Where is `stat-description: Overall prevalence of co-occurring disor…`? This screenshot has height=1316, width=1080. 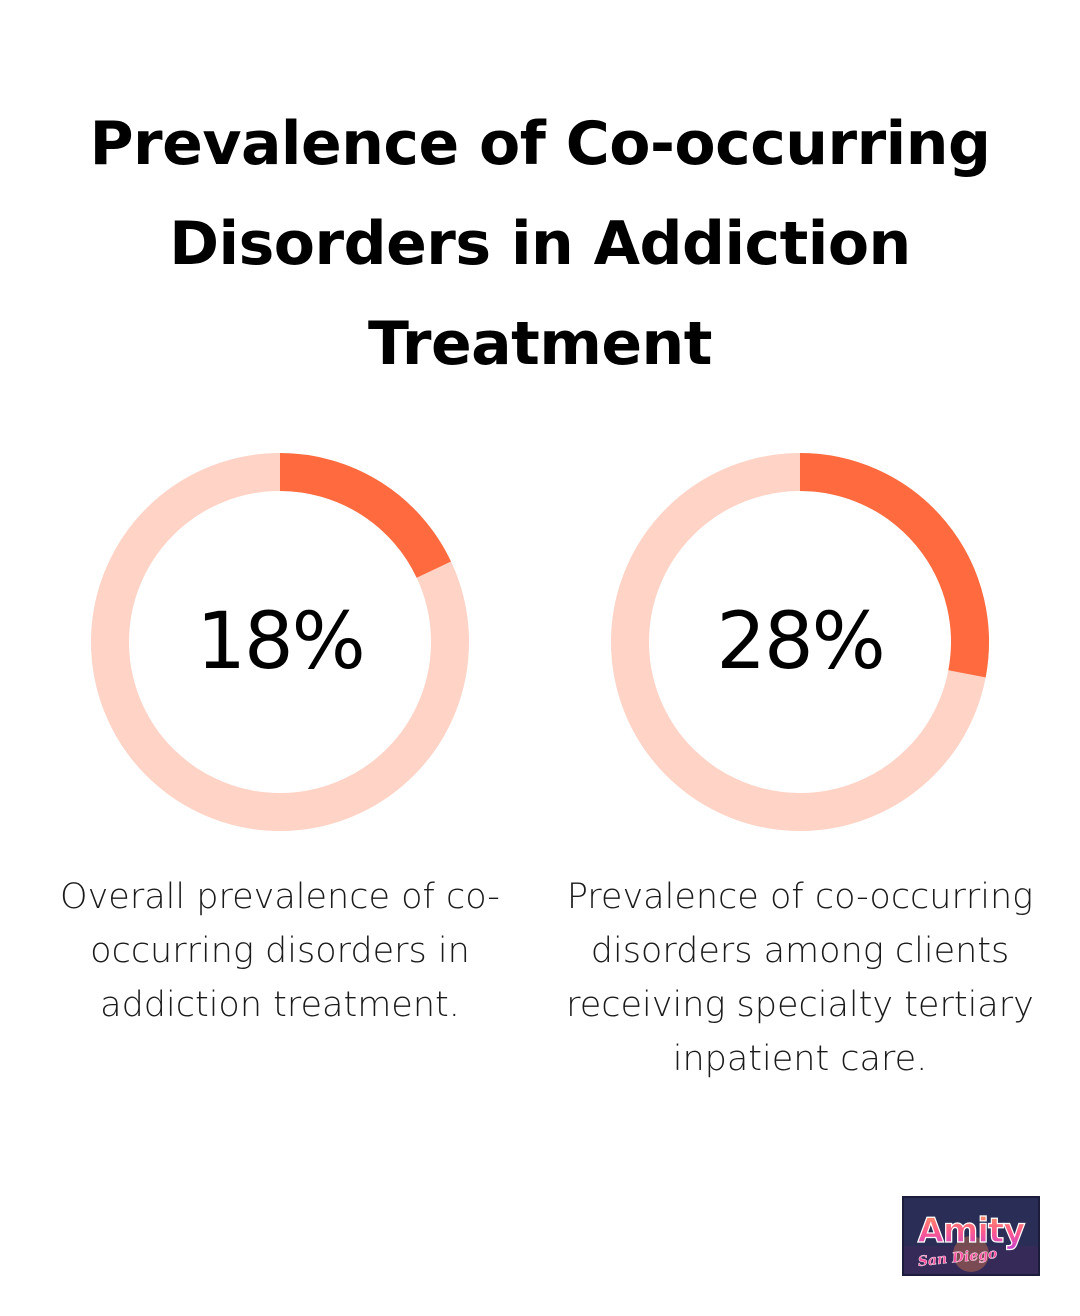 stat-description: Overall prevalence of co-occurring disor… is located at coordinates (280, 951).